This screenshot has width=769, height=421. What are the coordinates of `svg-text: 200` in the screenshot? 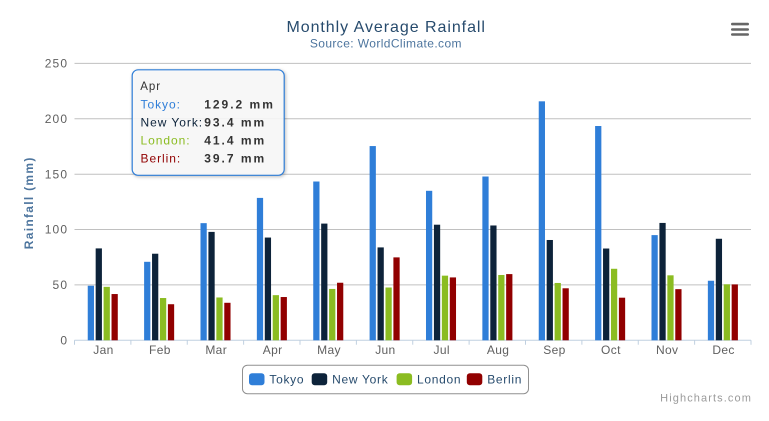 It's located at (56, 119).